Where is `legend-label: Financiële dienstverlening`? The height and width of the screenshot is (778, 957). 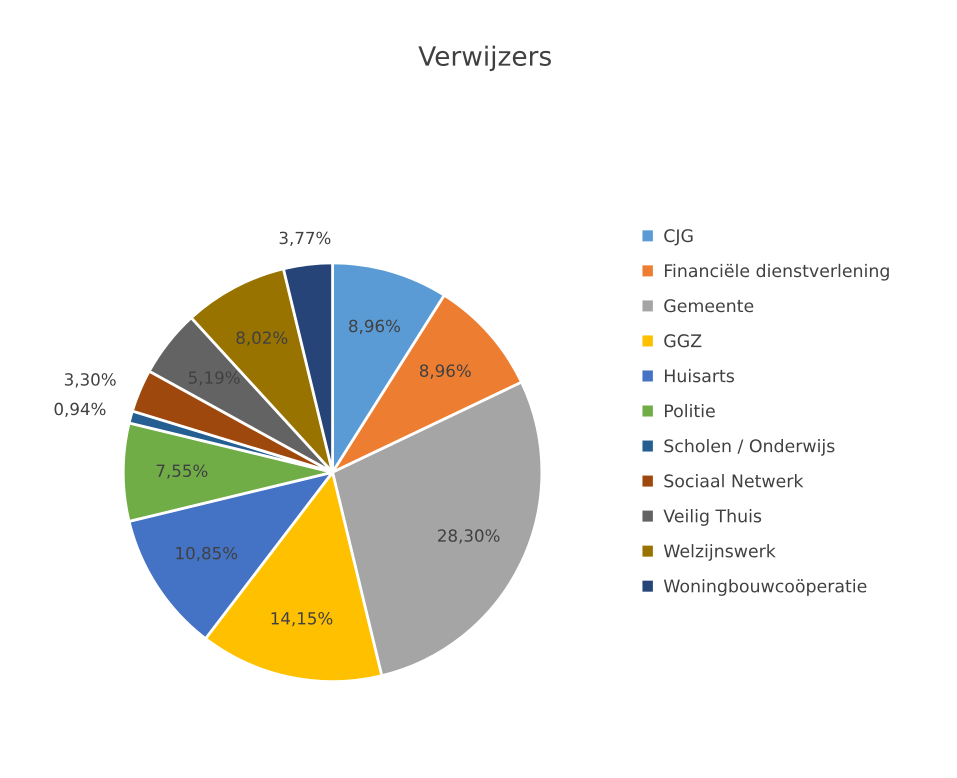
legend-label: Financiële dienstverlening is located at coordinates (776, 272).